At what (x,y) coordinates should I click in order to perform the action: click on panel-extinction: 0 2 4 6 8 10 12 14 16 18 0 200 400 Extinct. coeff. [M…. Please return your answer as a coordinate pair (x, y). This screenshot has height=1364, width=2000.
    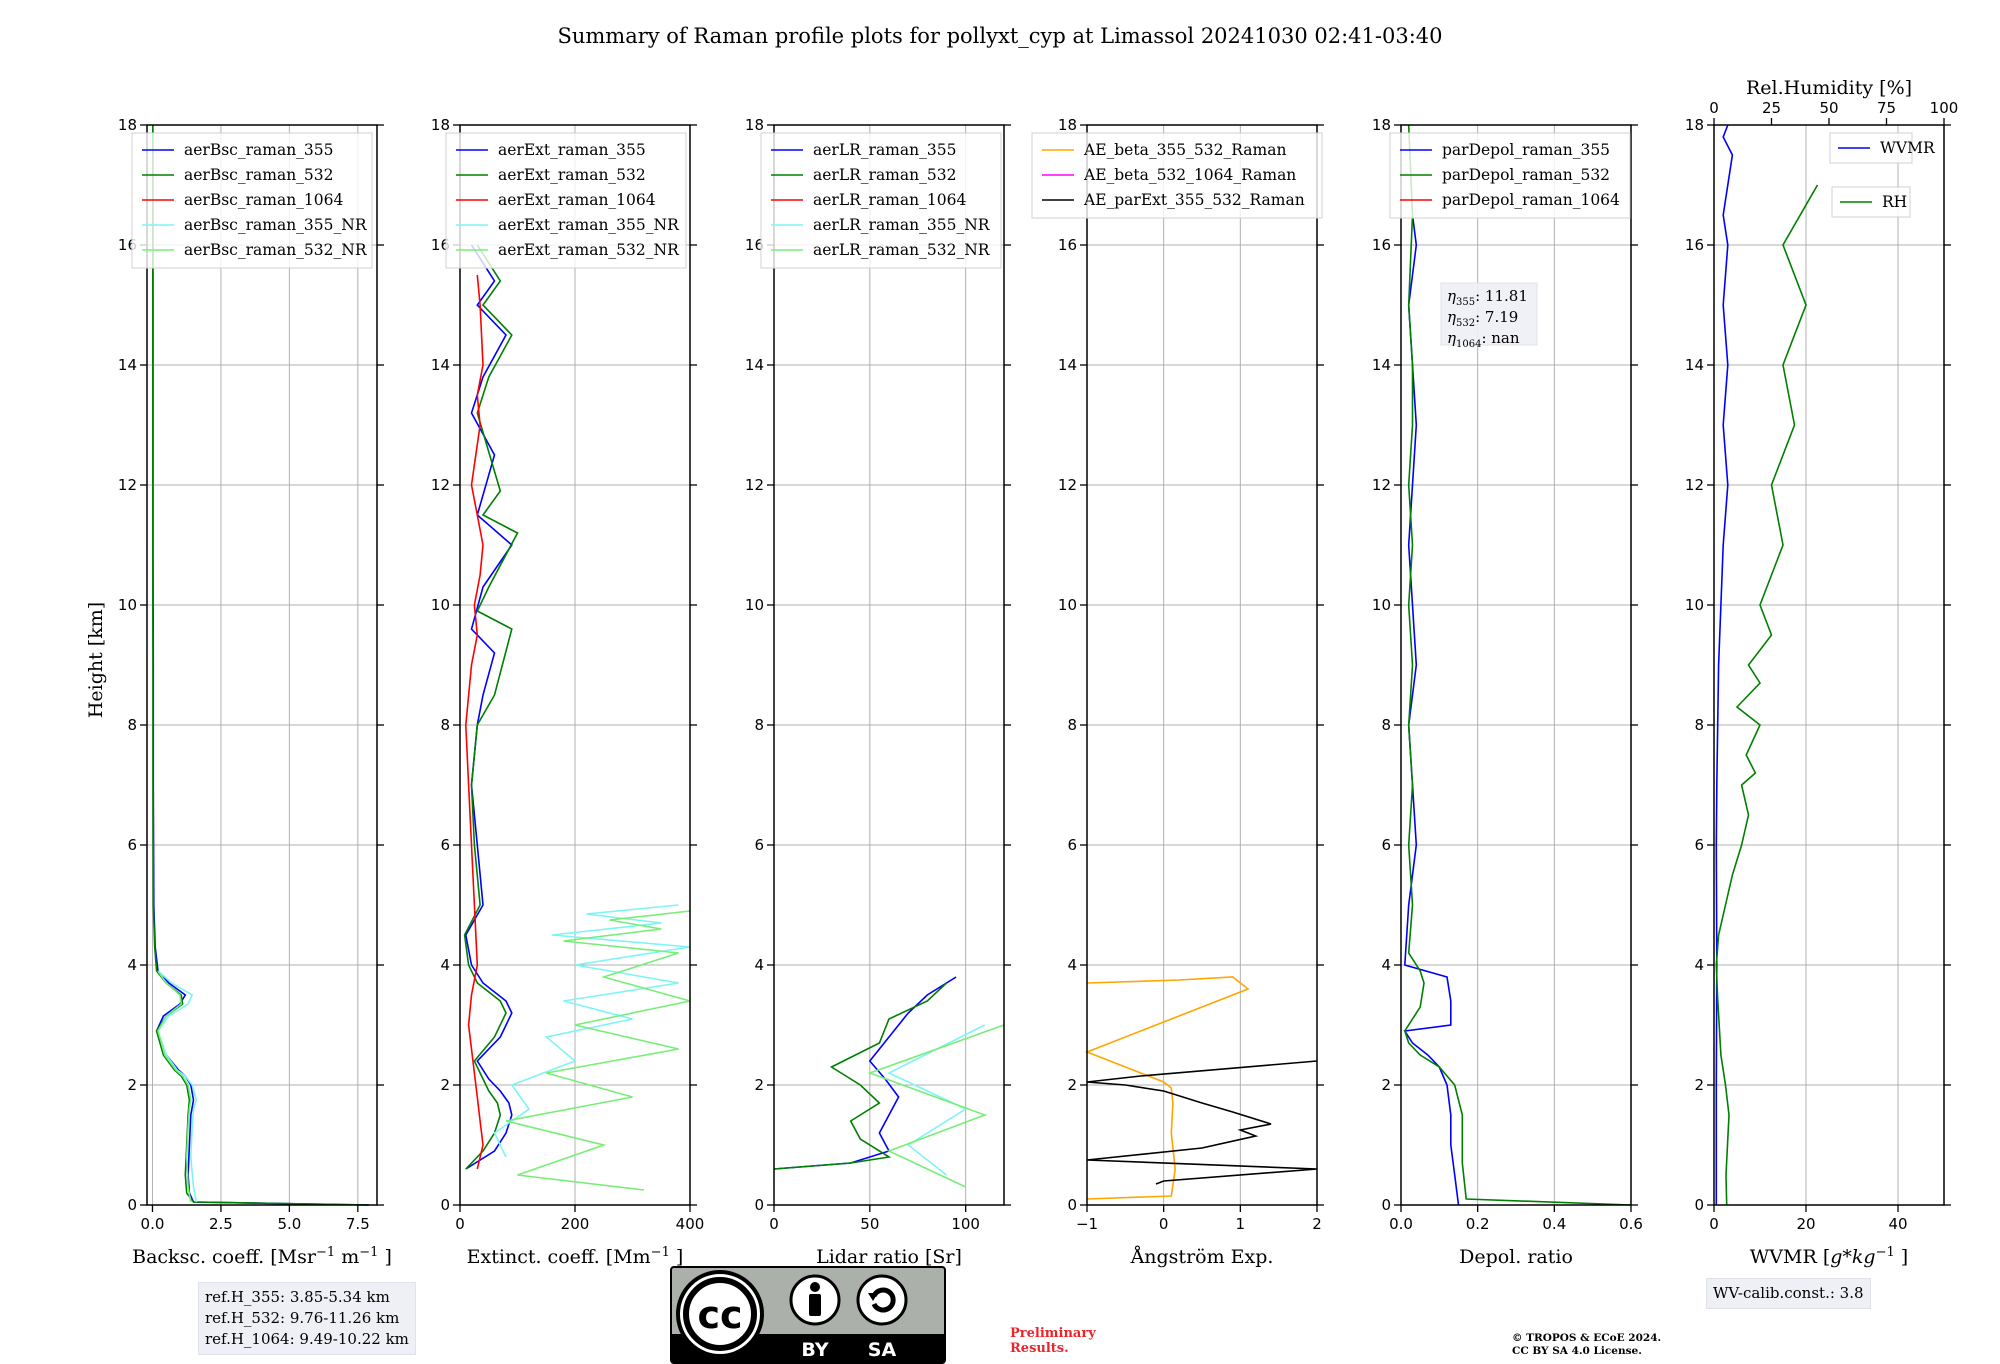
    Looking at the image, I should click on (567, 692).